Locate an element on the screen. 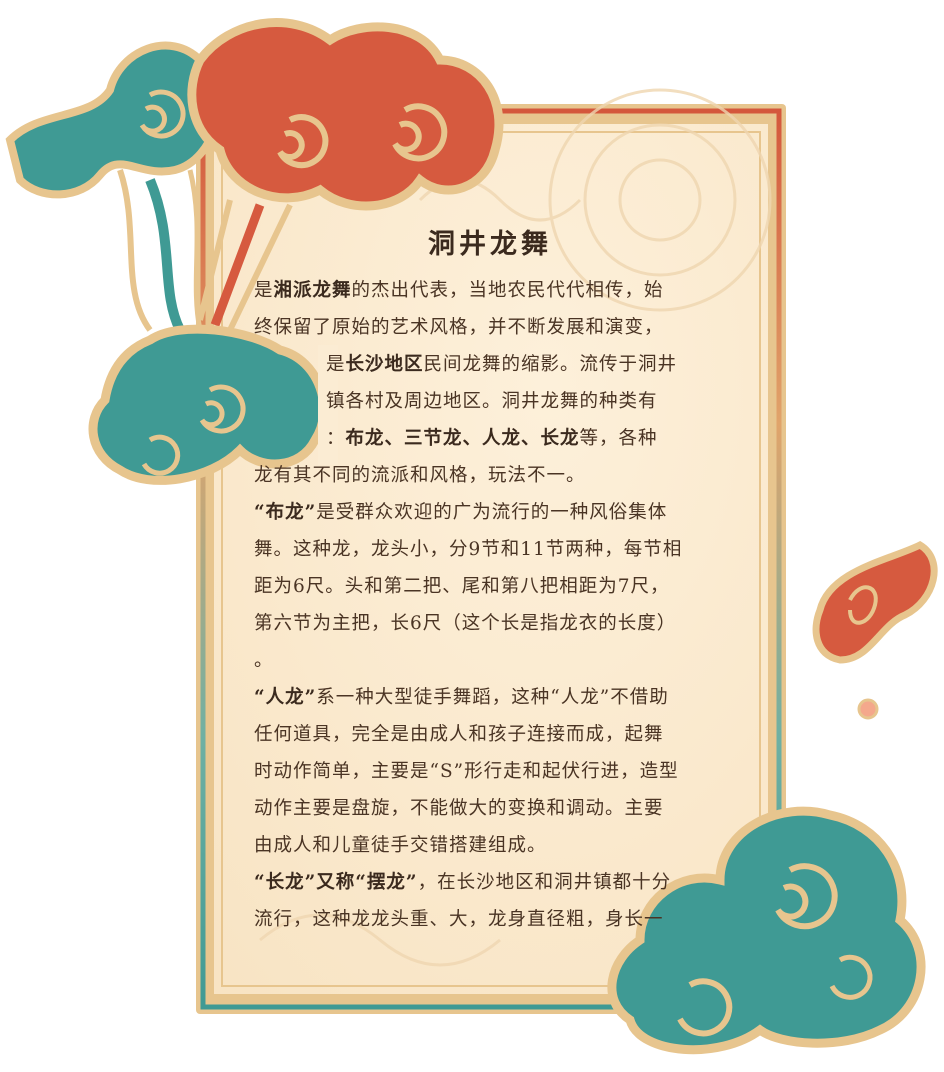  text-line: 是湘派龙舞的杰出代表，当地农民代代相传，始 is located at coordinates (489, 290).